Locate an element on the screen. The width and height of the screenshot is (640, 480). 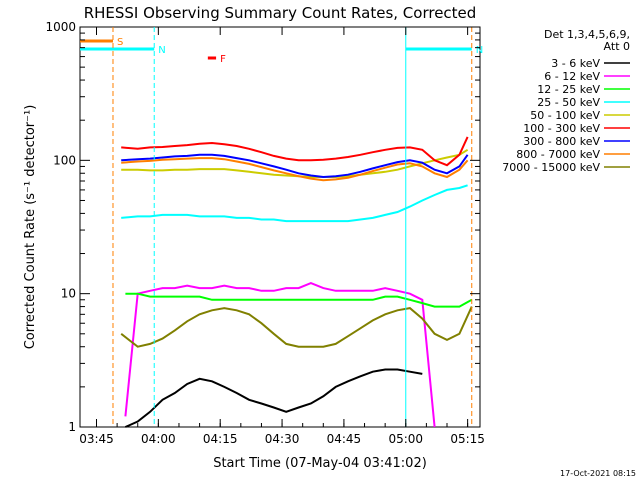
x-tick-label-2: 04:15 is located at coordinates (220, 439).